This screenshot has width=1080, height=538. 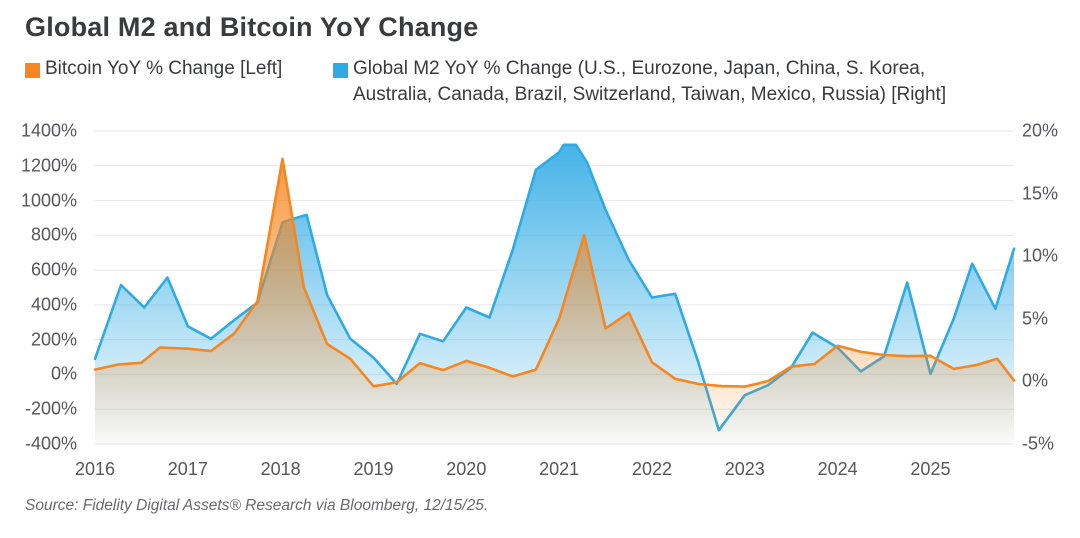 What do you see at coordinates (744, 469) in the screenshot?
I see `x-axis-label-2023: 2023` at bounding box center [744, 469].